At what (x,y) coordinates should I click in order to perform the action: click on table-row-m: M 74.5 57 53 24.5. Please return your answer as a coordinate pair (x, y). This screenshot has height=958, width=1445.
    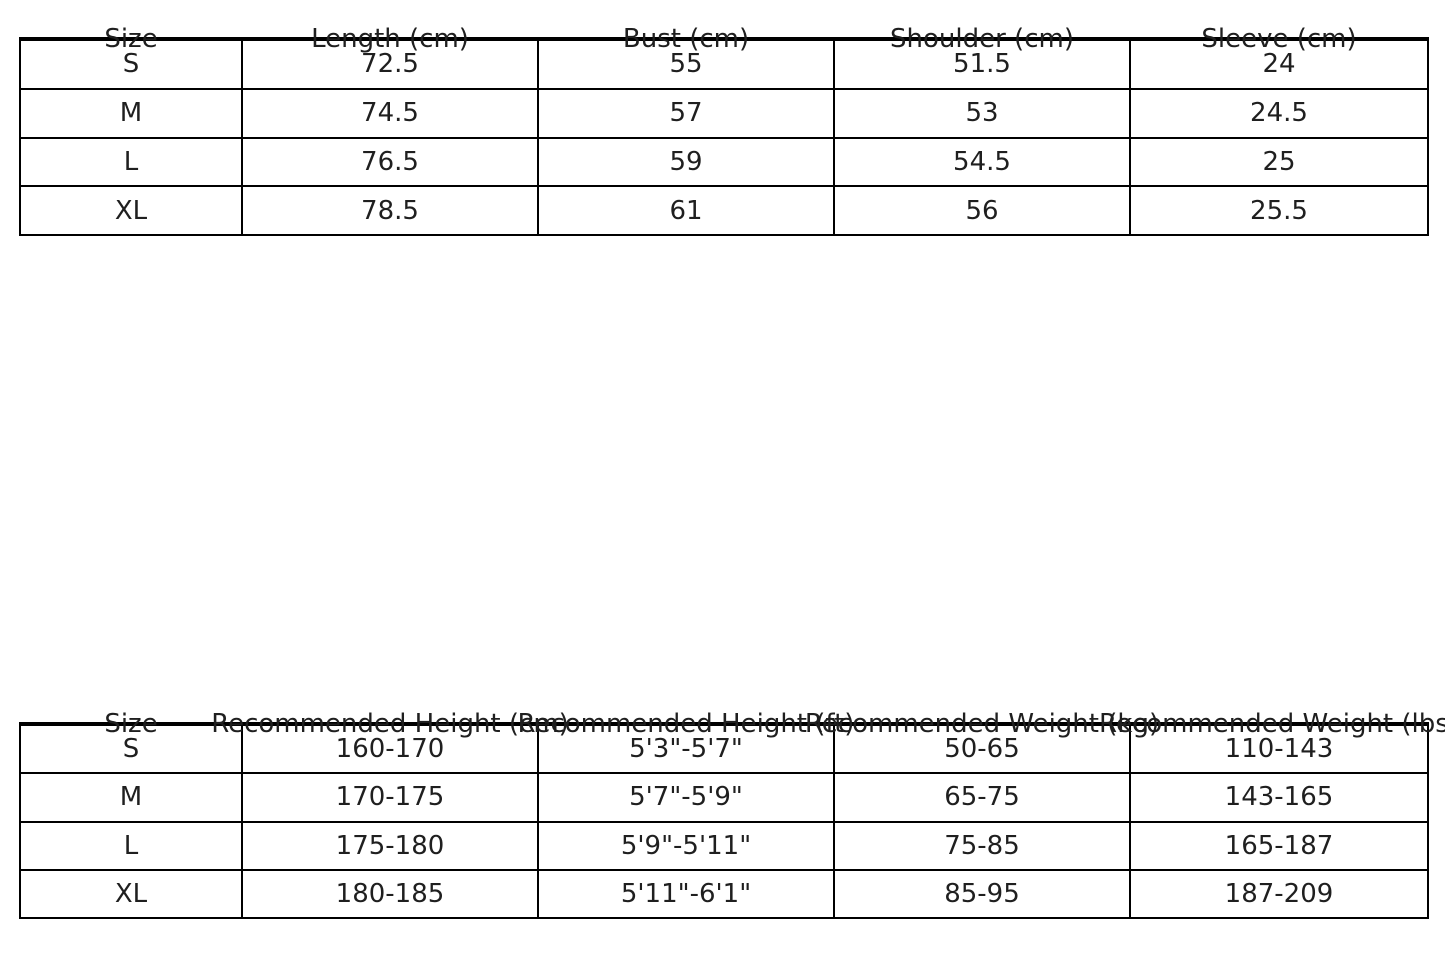
    Looking at the image, I should click on (724, 113).